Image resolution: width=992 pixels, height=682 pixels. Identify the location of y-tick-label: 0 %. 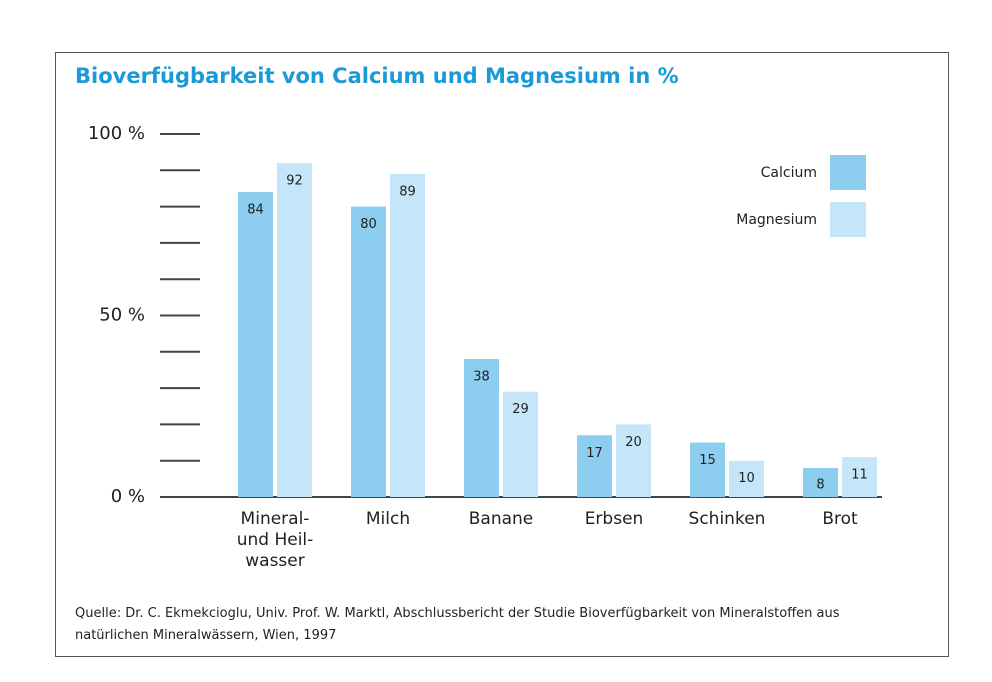
(128, 496).